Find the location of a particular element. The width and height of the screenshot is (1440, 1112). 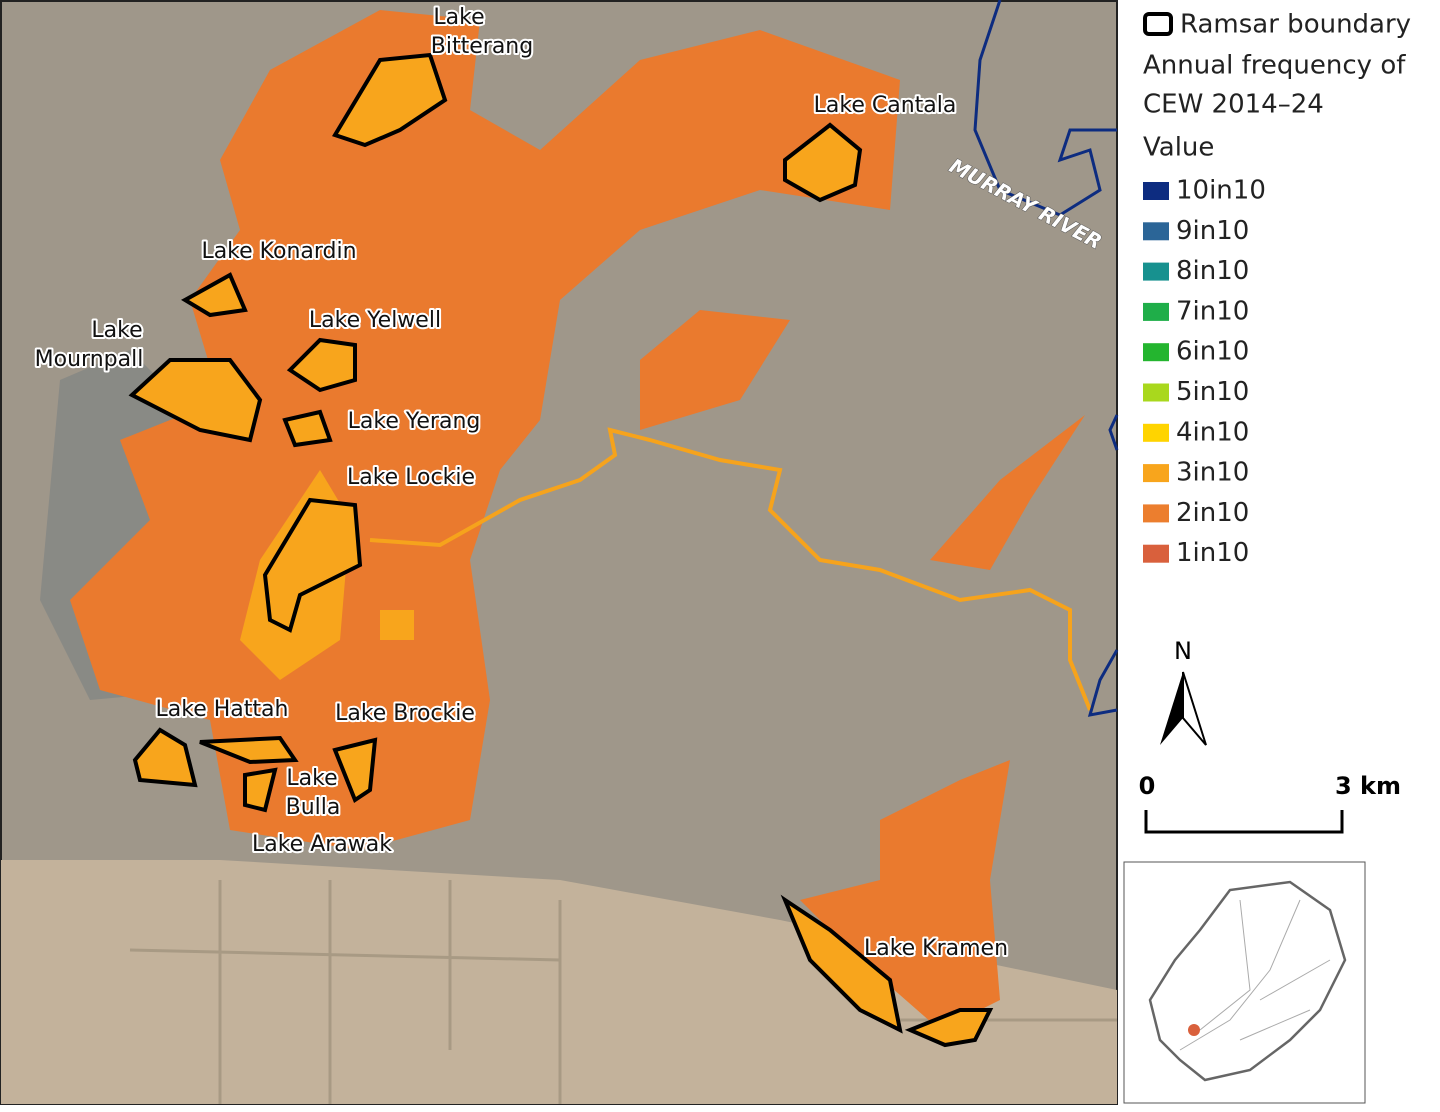

lake-label: Lake Arawak is located at coordinates (322, 844).